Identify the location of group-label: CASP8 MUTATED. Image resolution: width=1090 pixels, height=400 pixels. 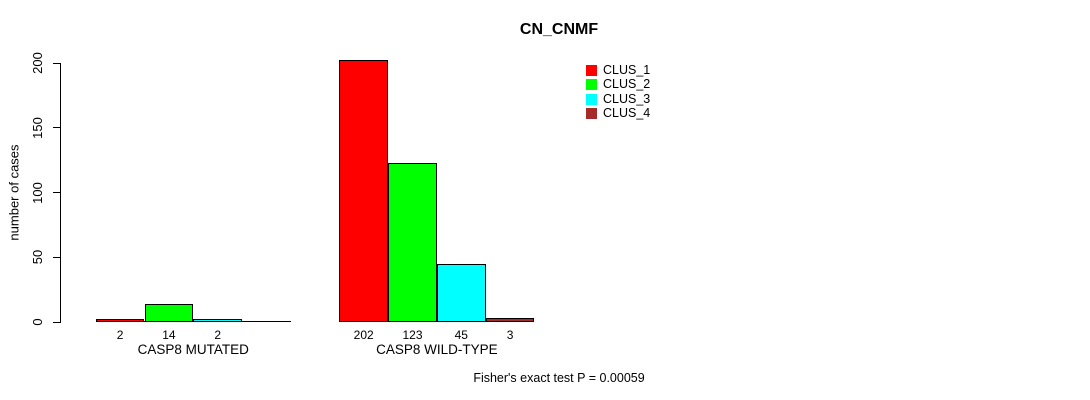
(193, 349).